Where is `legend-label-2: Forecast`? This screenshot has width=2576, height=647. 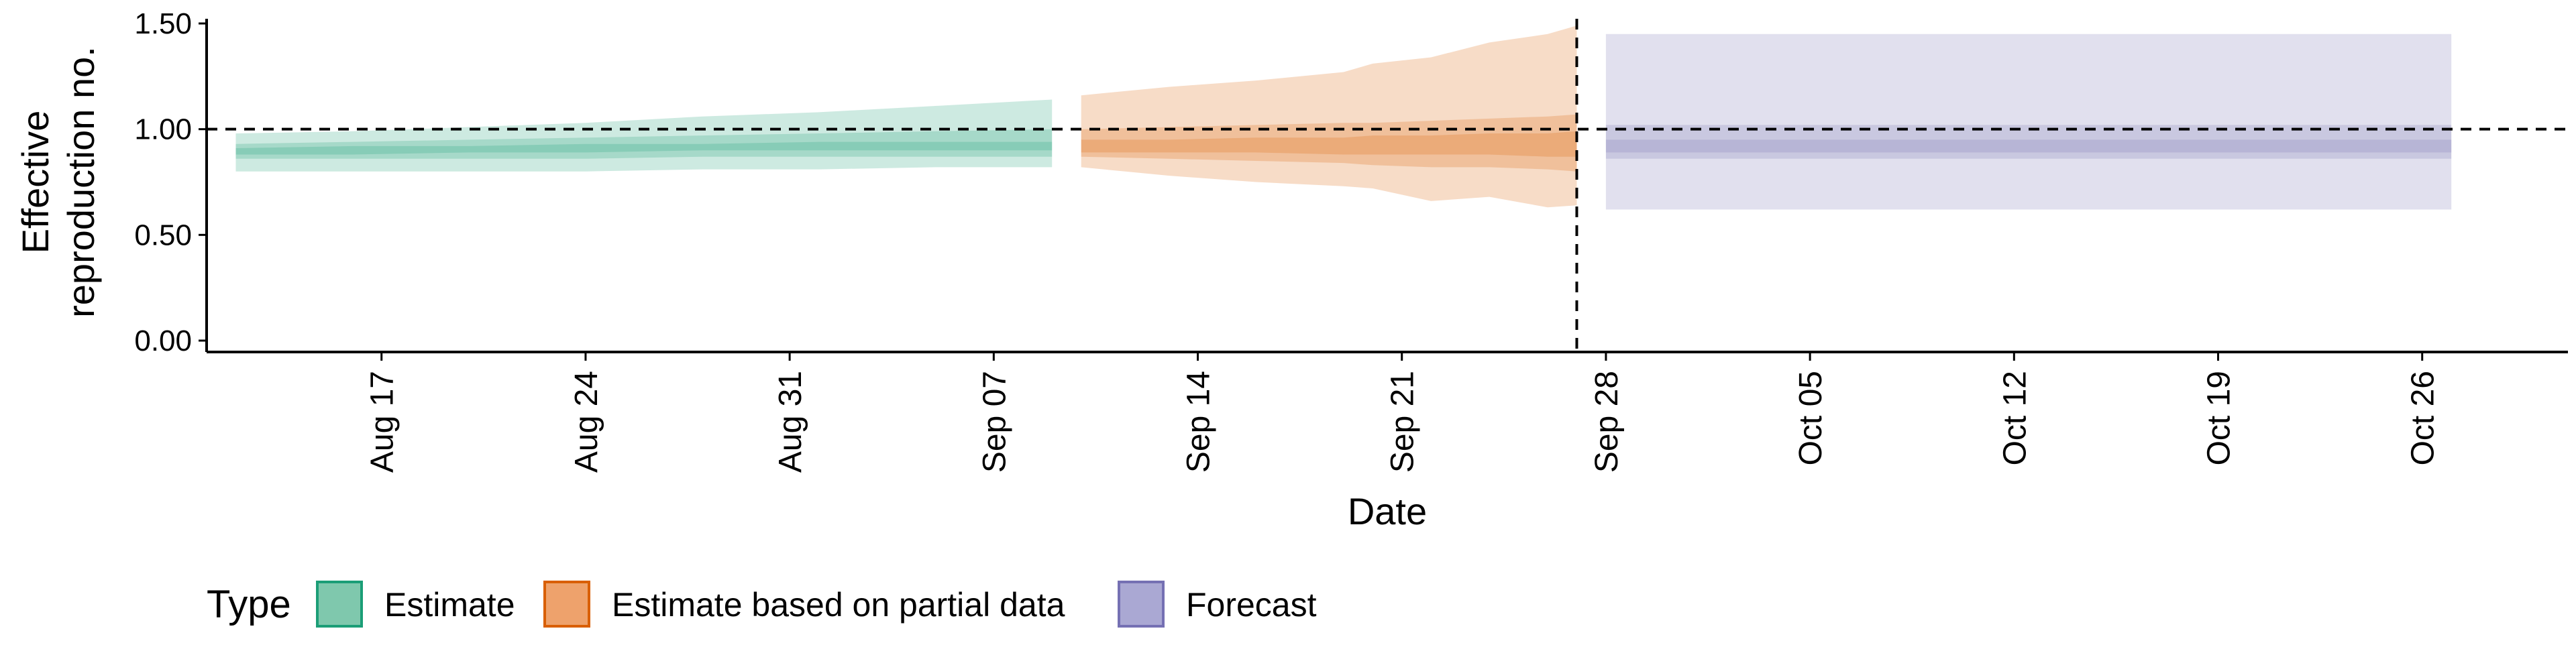
legend-label-2: Forecast is located at coordinates (1251, 605).